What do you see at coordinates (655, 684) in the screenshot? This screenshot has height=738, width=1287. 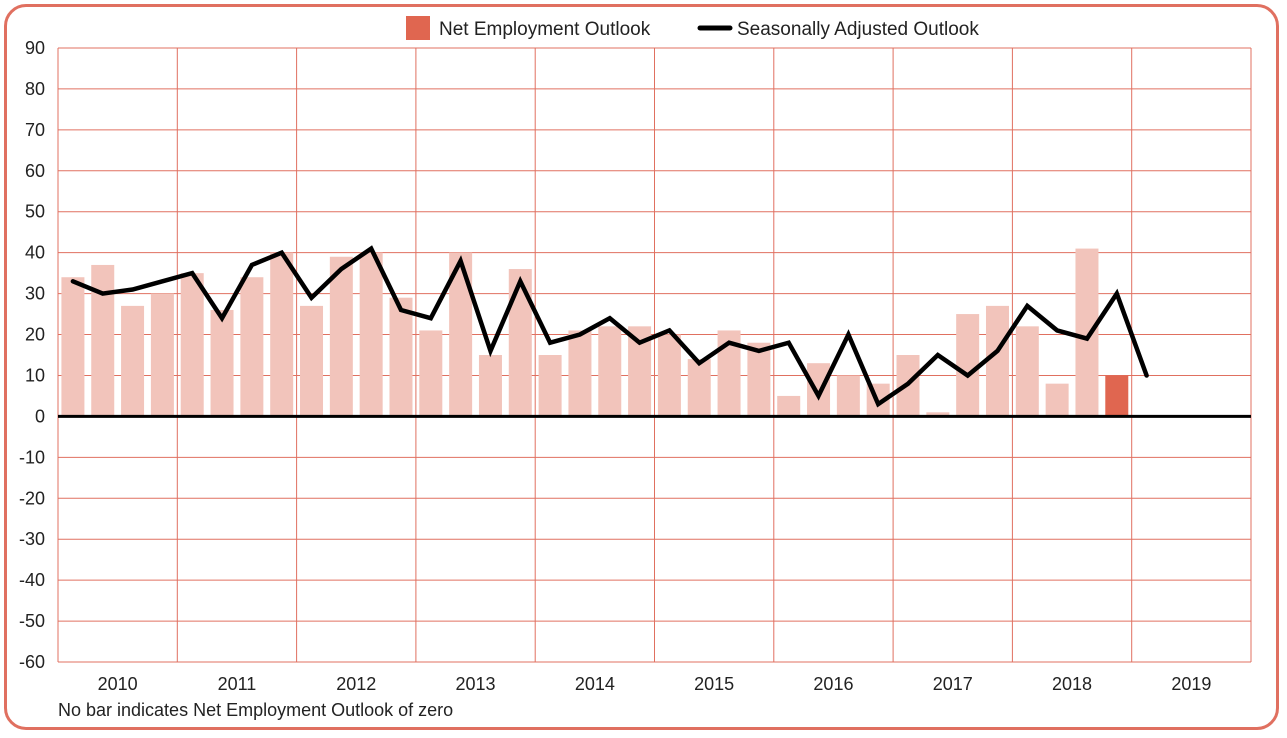 I see `x-tick-labels: 2010 2011 2012 2013 2014 2015 2016 2017 2018 2019` at bounding box center [655, 684].